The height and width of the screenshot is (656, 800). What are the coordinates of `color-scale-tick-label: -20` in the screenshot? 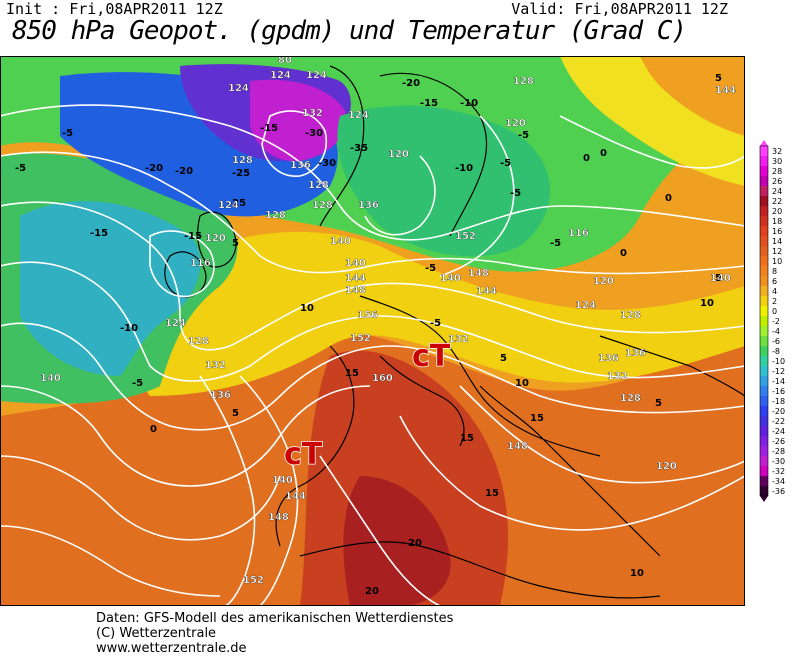 It's located at (778, 411).